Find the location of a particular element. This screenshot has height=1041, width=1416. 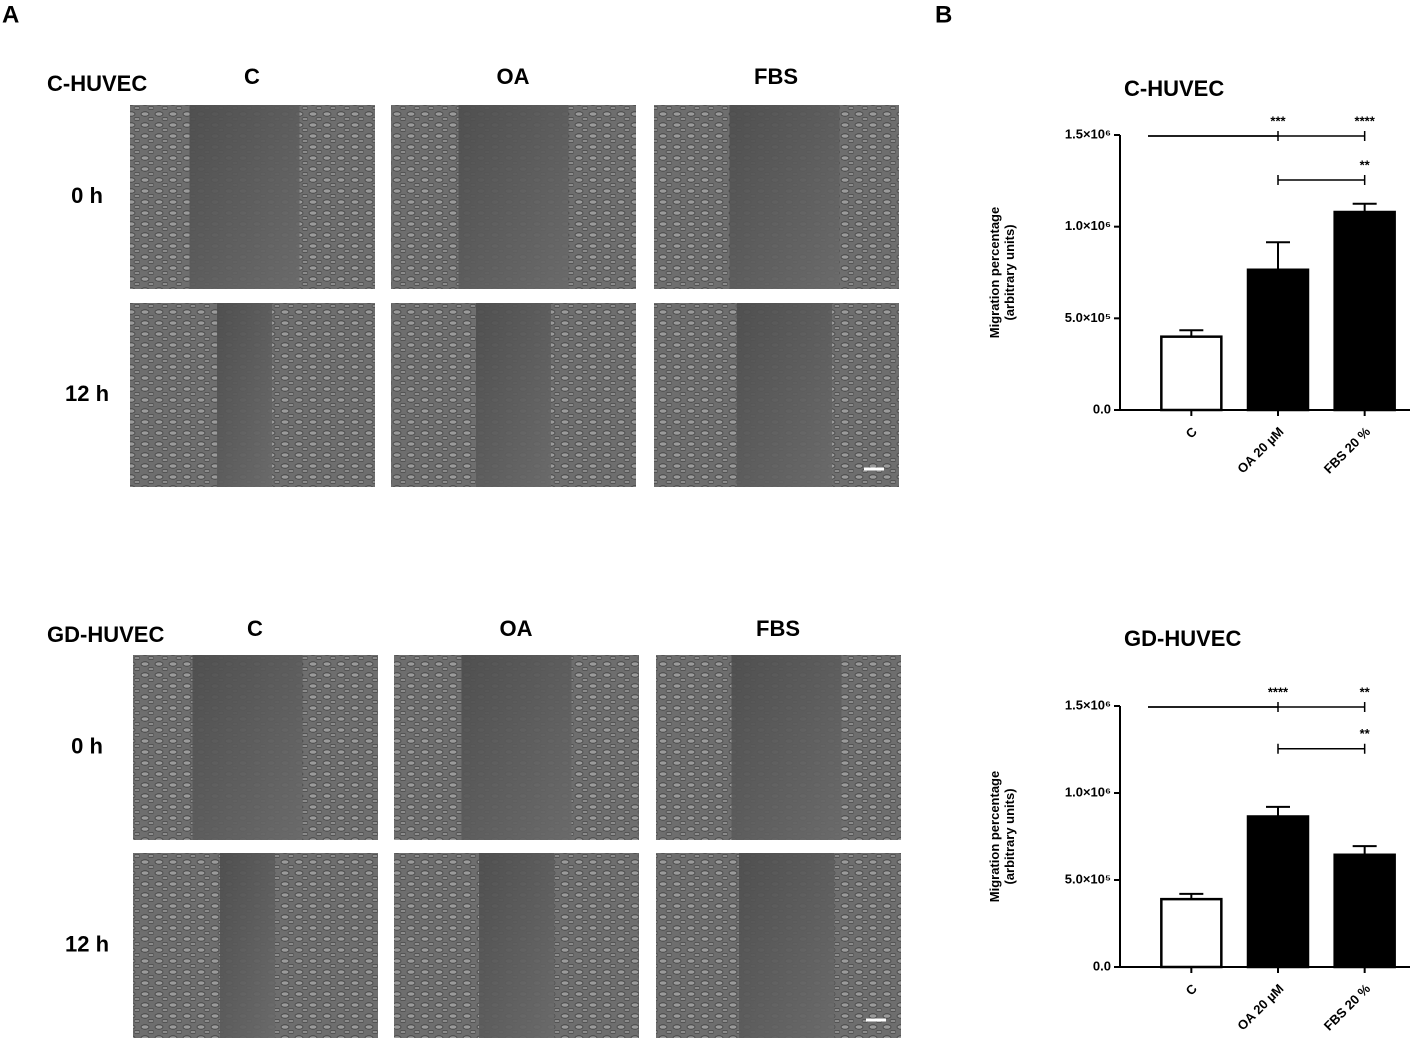

panel-label: B is located at coordinates (943, 14).